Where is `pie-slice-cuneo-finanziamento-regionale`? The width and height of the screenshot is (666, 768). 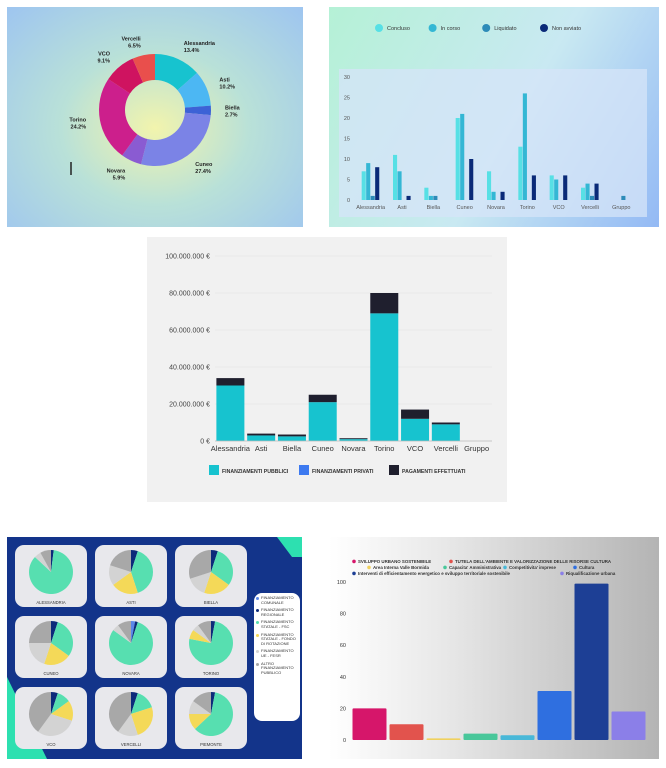 pie-slice-cuneo-finanziamento-regionale is located at coordinates (54, 632).